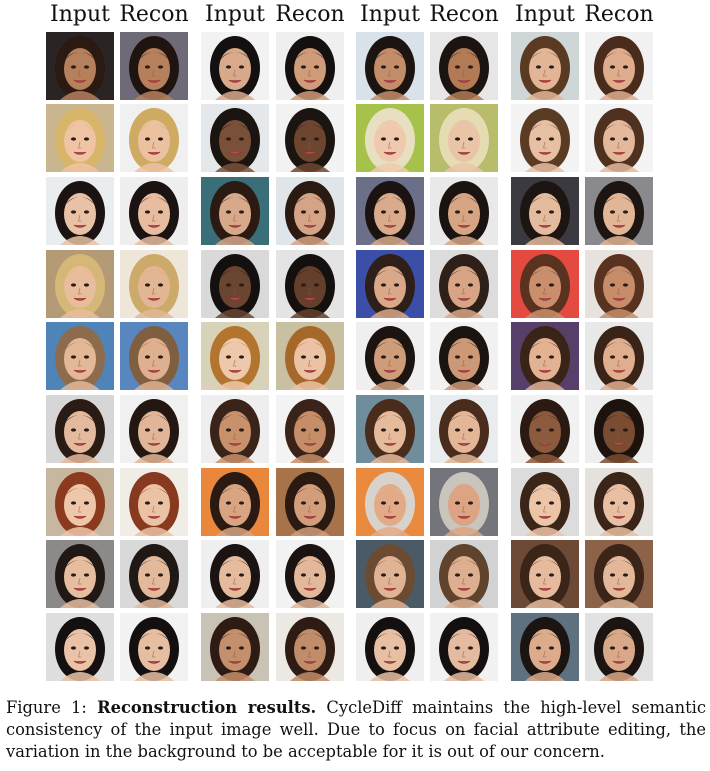 The image size is (710, 771). What do you see at coordinates (355, 15) in the screenshot?
I see `column-header-row: Input Recon Input Recon Input Recon Input Recon` at bounding box center [355, 15].